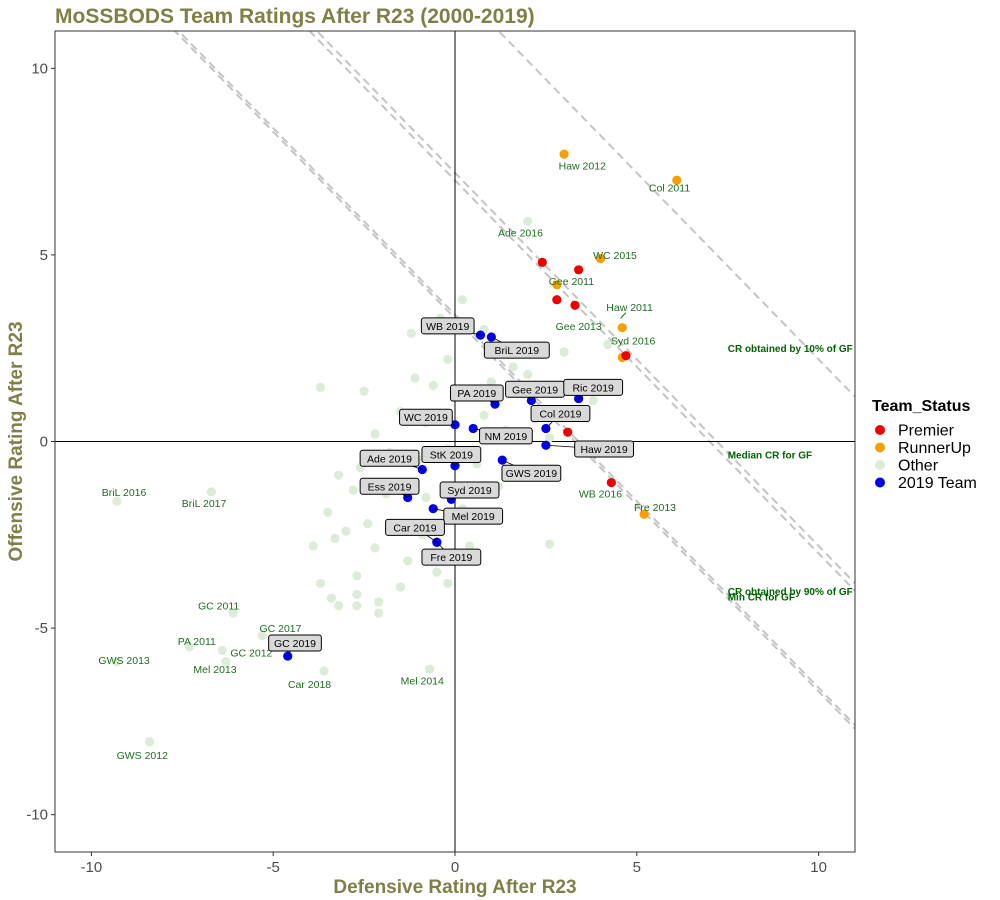 The image size is (1000, 900). What do you see at coordinates (818, 867) in the screenshot?
I see `x-tick-label: 10` at bounding box center [818, 867].